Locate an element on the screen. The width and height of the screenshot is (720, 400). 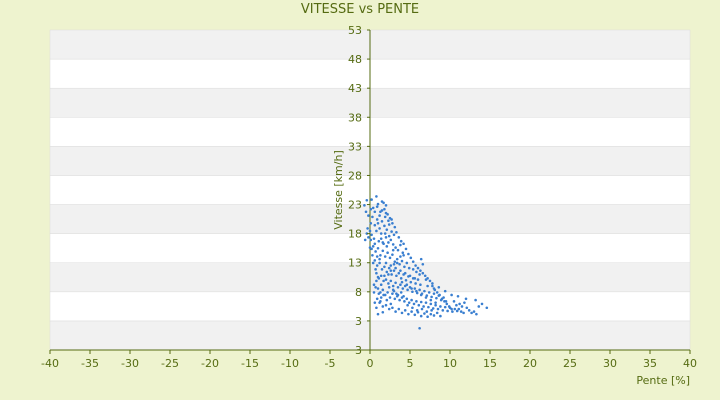
y-tick-label: 28 is located at coordinates (355, 175).